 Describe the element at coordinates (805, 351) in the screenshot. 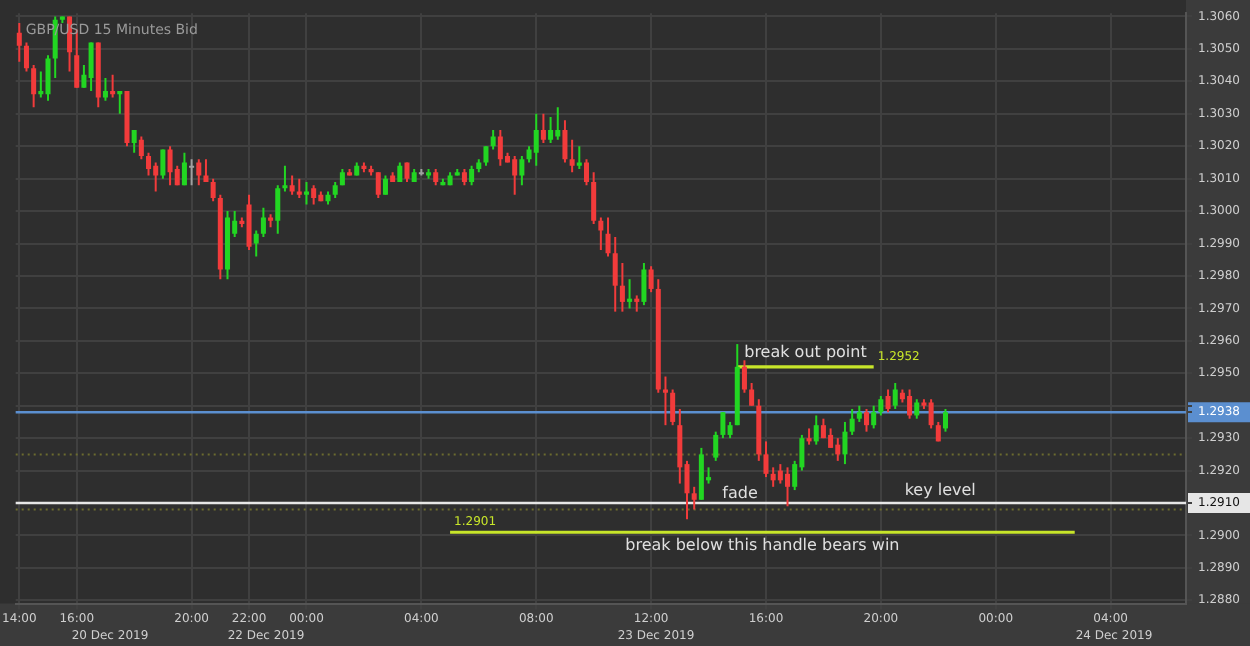

I see `series-label: break out point` at that location.